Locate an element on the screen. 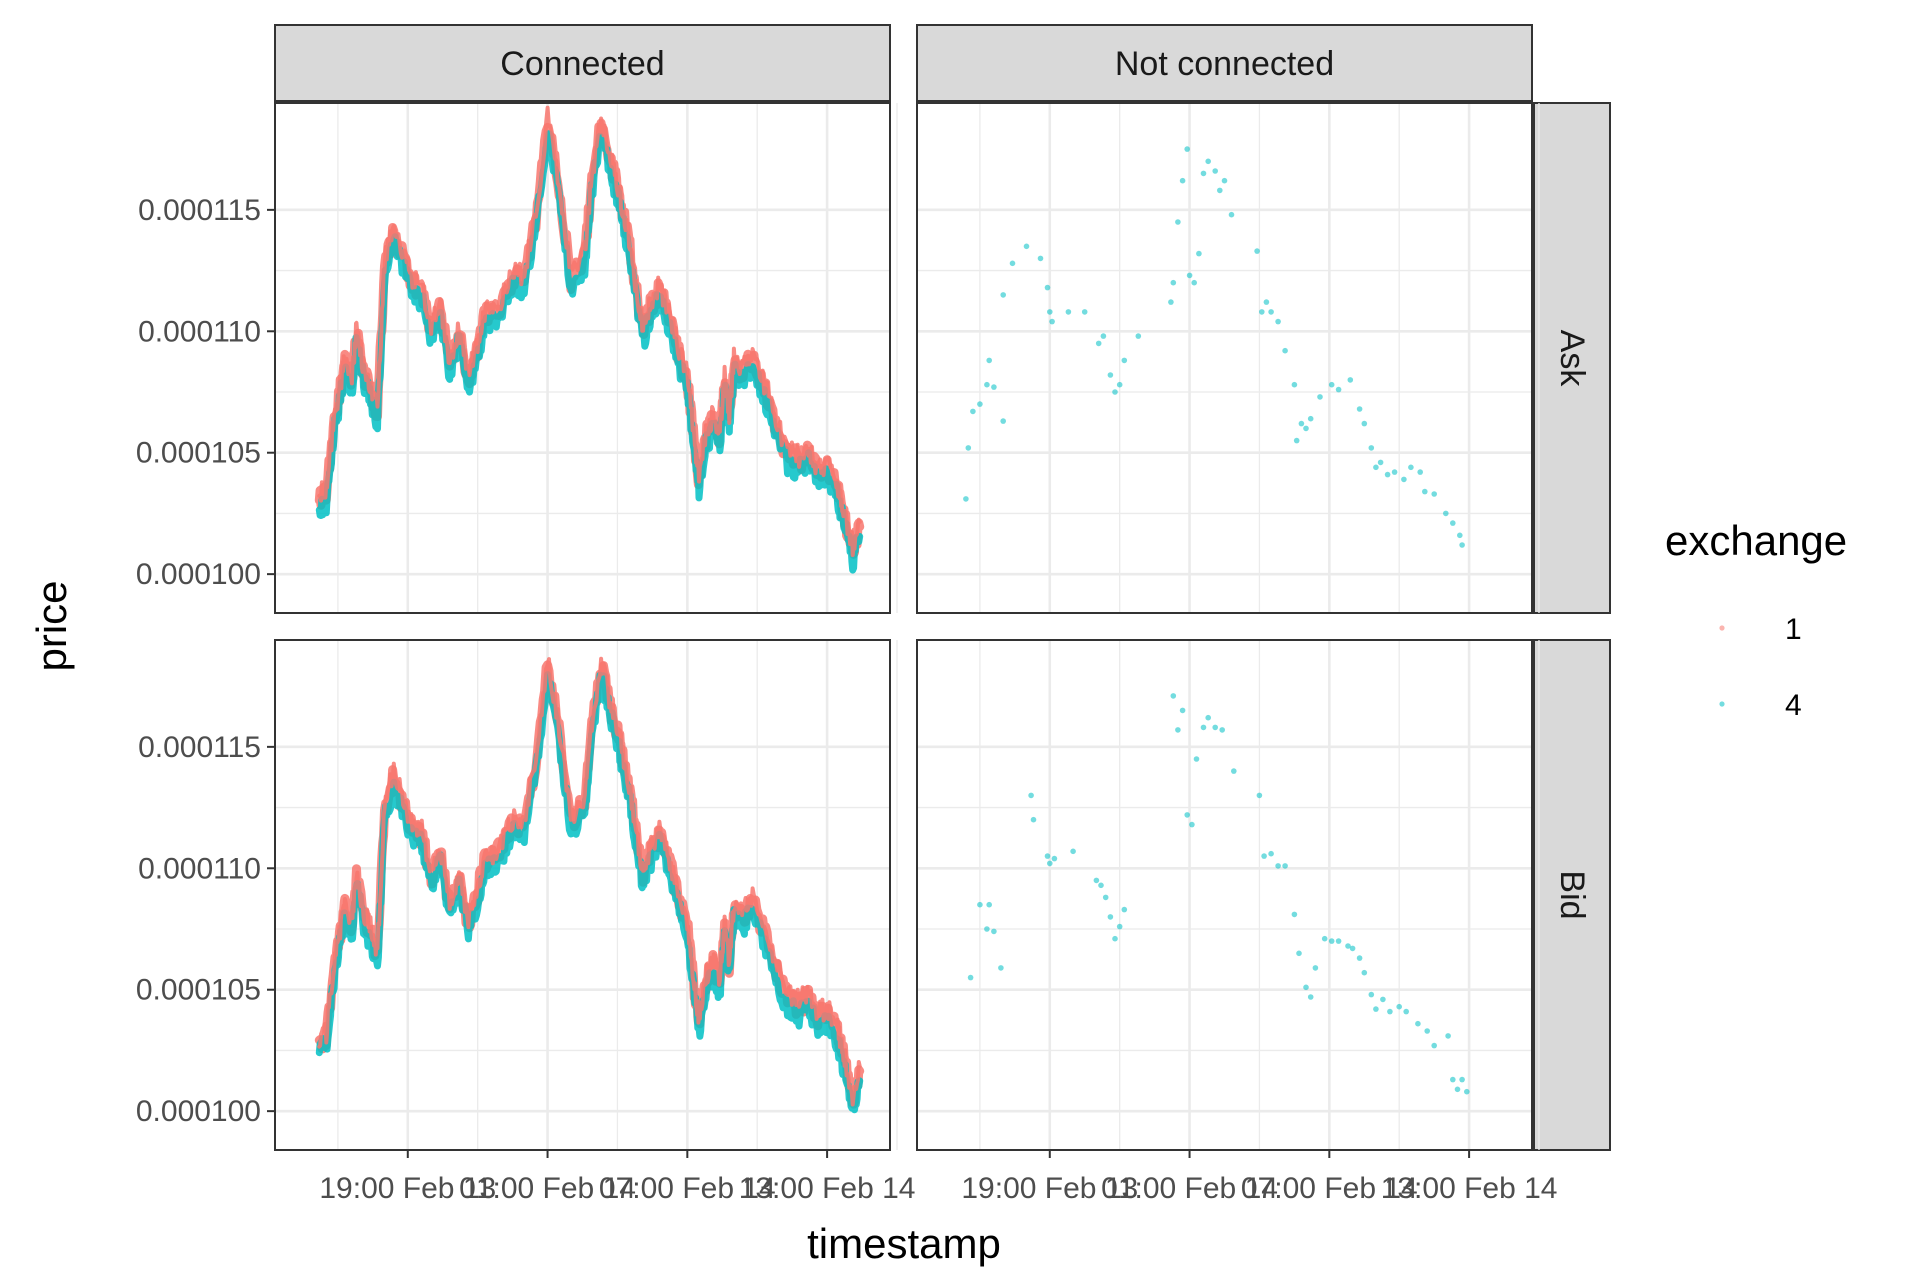  panel-border-connected-bid is located at coordinates (582, 895).